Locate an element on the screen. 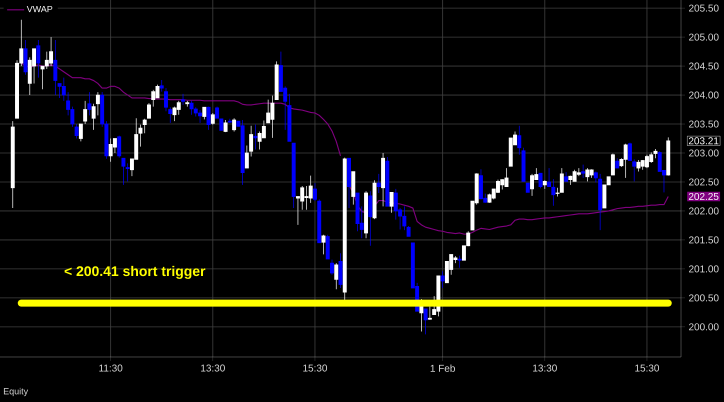  y-tick-label: 204.50 is located at coordinates (704, 66).